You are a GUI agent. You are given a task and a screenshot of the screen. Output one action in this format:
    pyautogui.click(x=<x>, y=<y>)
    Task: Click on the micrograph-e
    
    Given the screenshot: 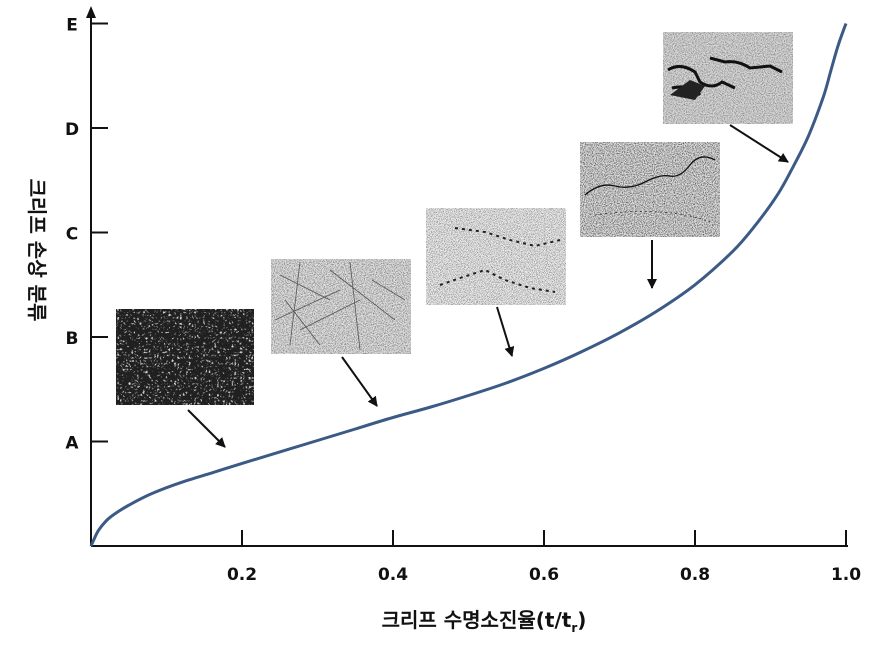 What is the action you would take?
    pyautogui.click(x=728, y=78)
    